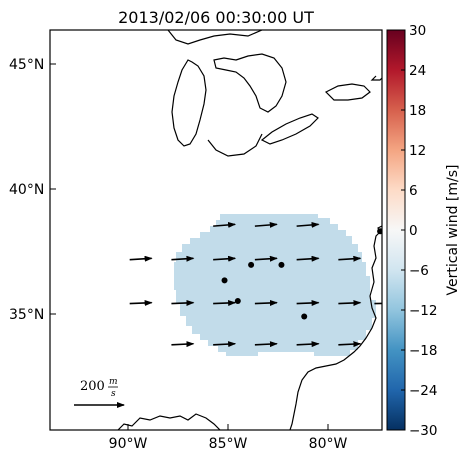 Image resolution: width=471 pixels, height=460 pixels. I want to click on colorbar-tick-label: −30, so click(423, 431).